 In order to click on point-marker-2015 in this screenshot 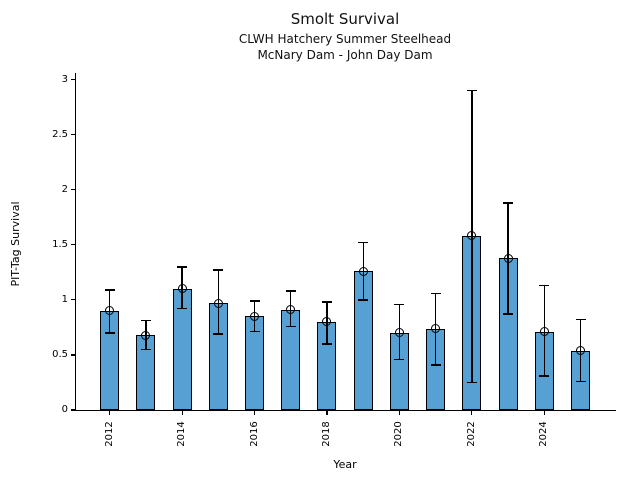, I will do `click(218, 303)`.